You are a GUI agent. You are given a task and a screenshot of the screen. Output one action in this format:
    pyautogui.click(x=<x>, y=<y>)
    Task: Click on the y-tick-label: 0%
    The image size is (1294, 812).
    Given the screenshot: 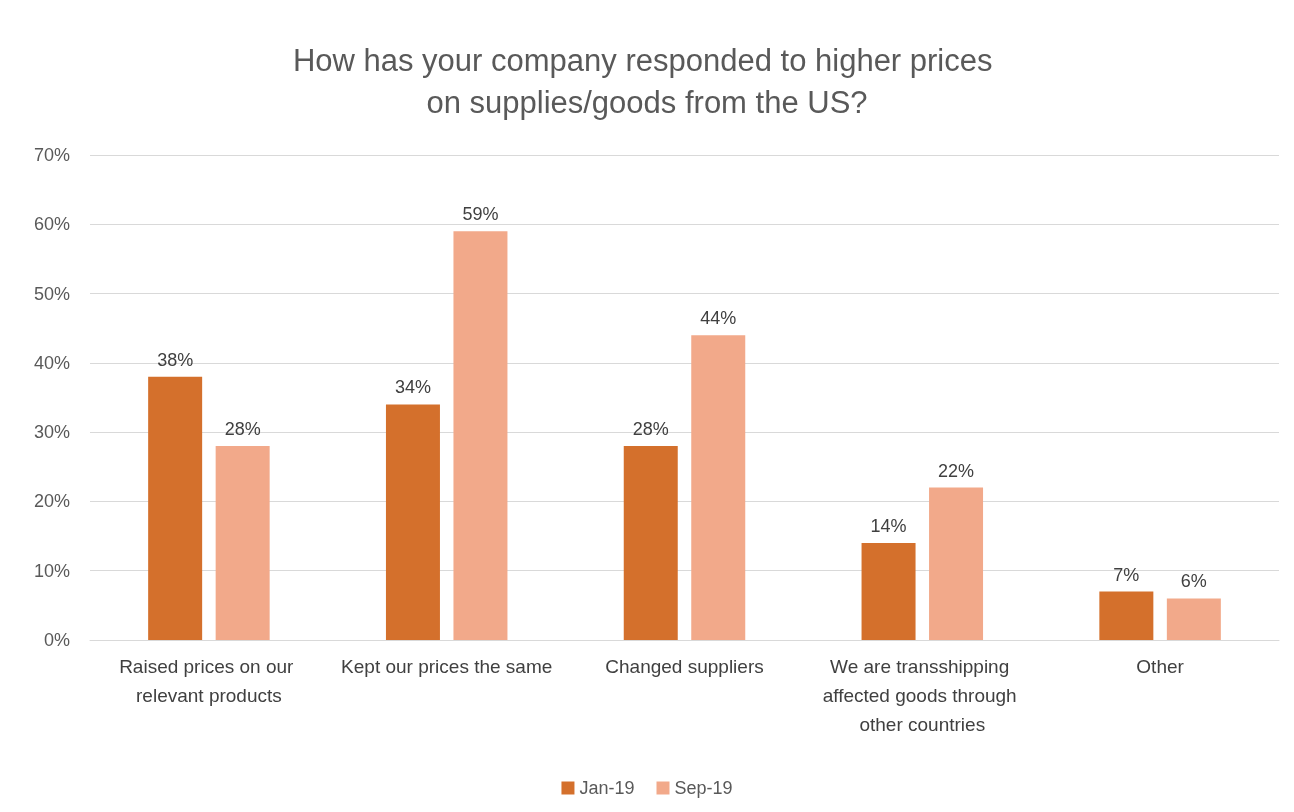 What is the action you would take?
    pyautogui.click(x=56, y=640)
    